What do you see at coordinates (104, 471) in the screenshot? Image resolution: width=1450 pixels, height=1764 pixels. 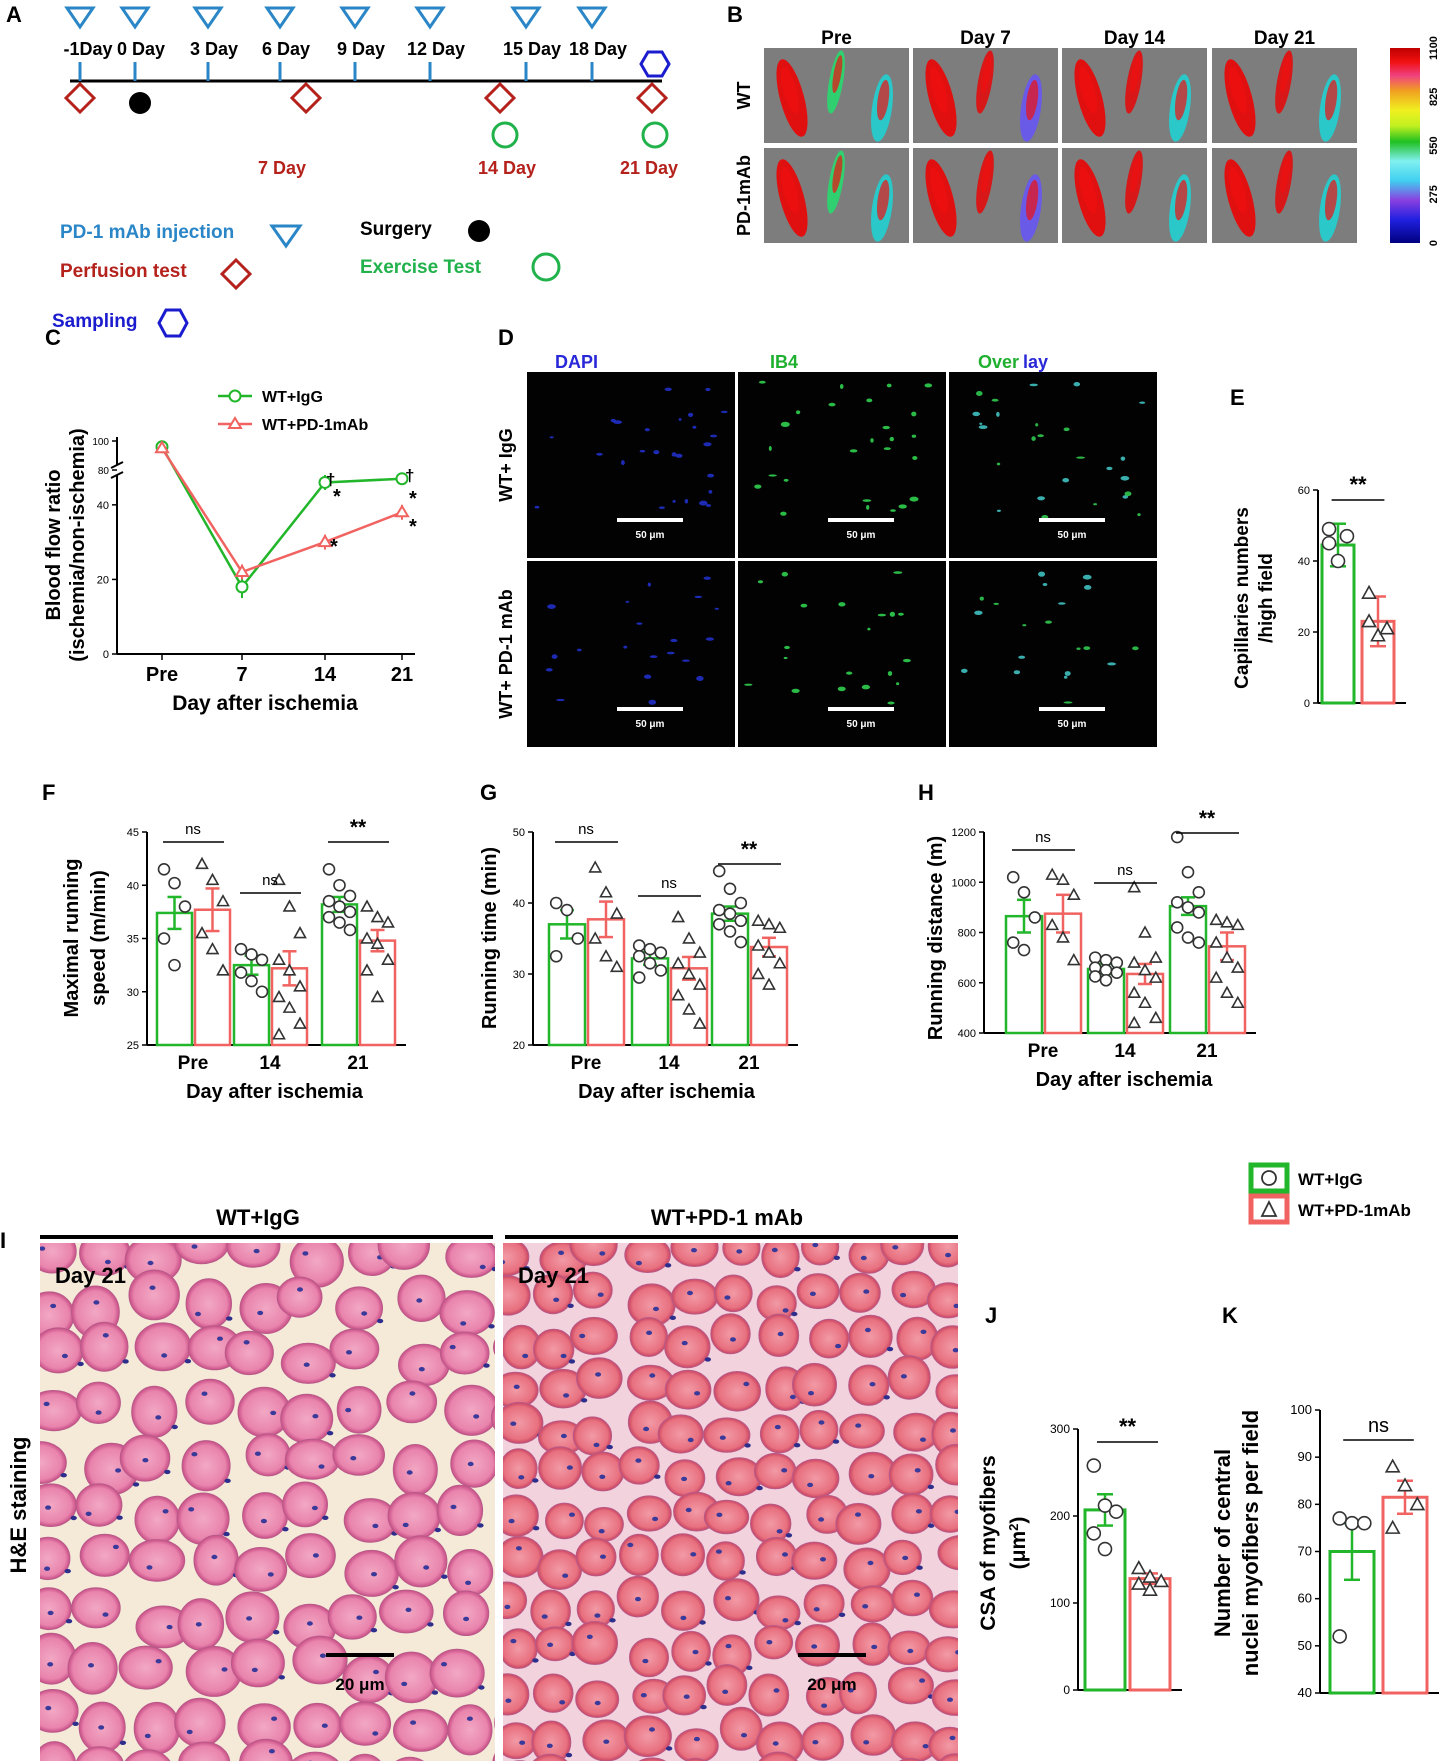 I see `y-tick-label: 80` at bounding box center [104, 471].